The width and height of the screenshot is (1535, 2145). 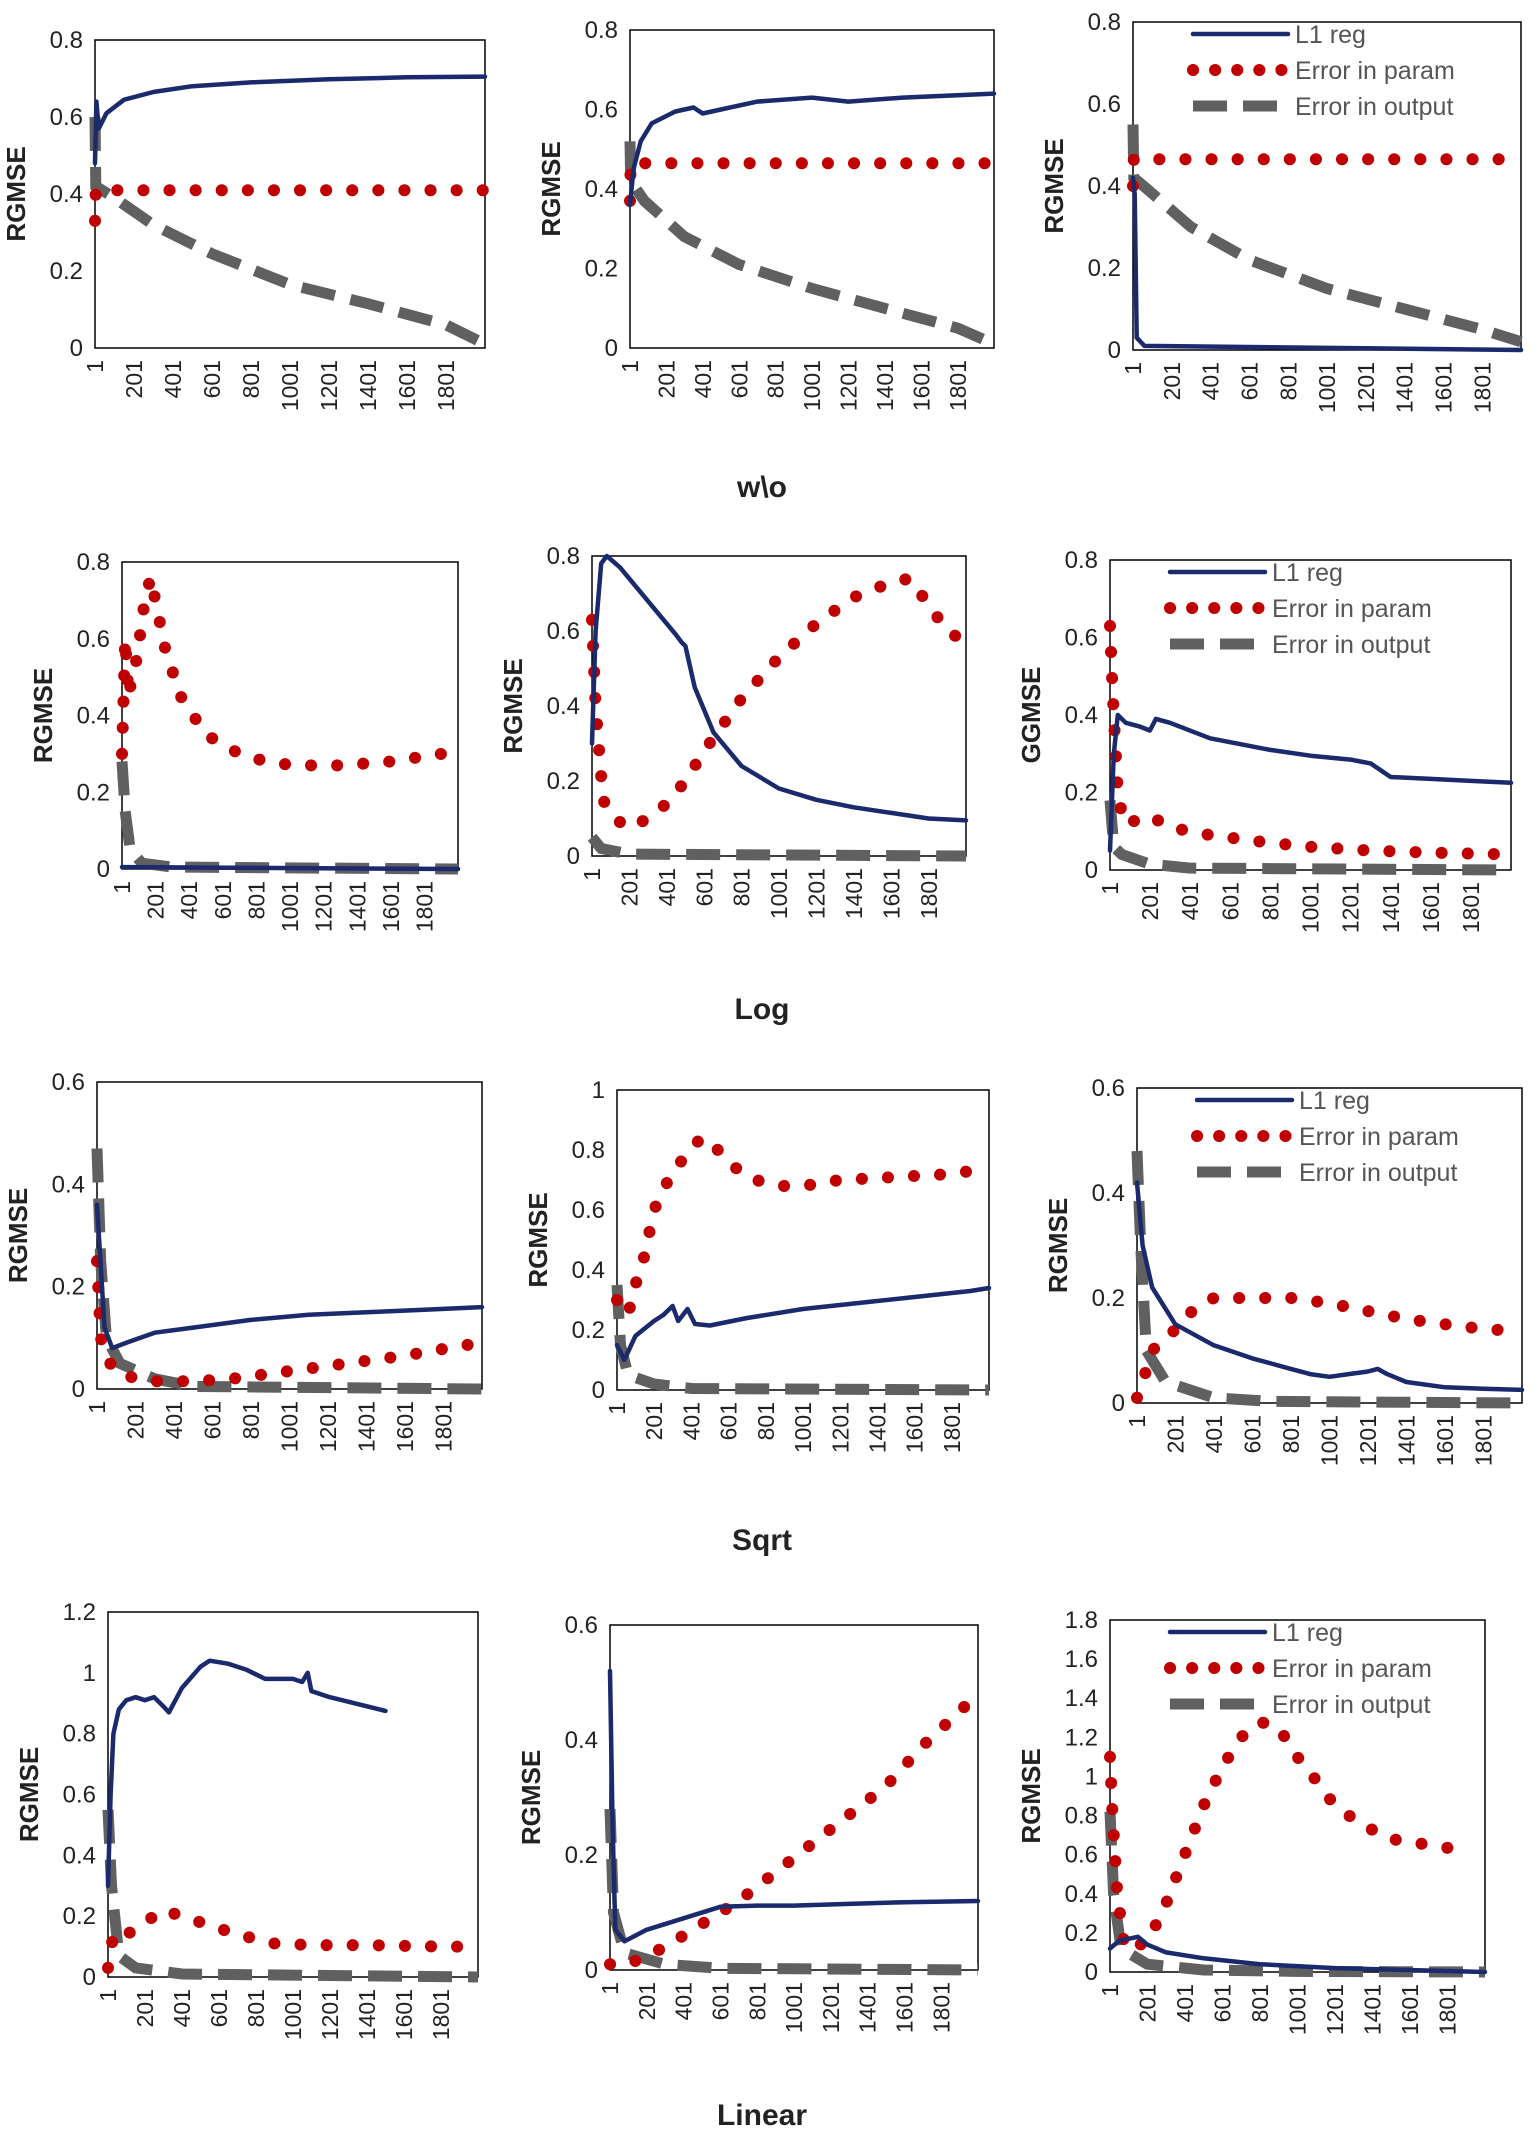 What do you see at coordinates (1031, 715) in the screenshot?
I see `y-axis-label: GGMSE` at bounding box center [1031, 715].